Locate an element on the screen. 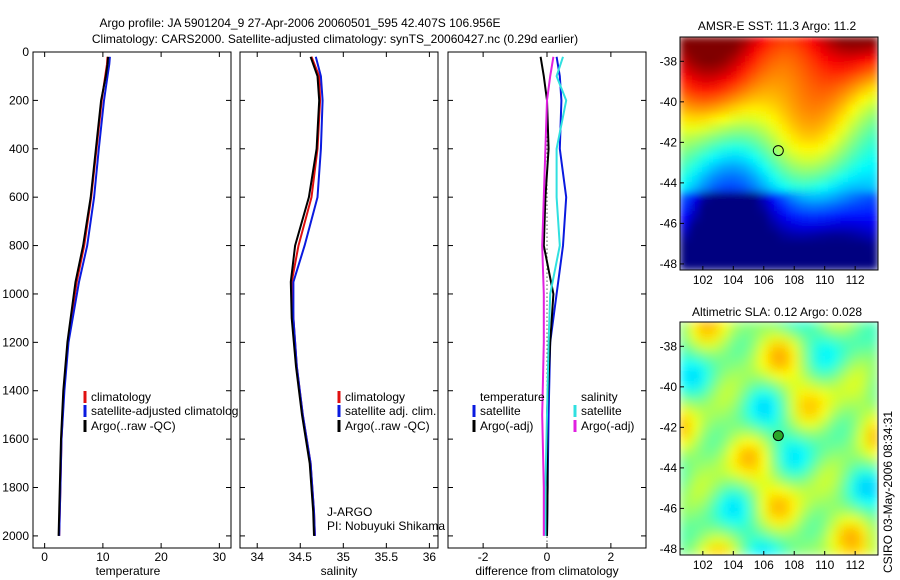 This screenshot has height=580, width=900. lat-tick-label: -48 is located at coordinates (669, 264).